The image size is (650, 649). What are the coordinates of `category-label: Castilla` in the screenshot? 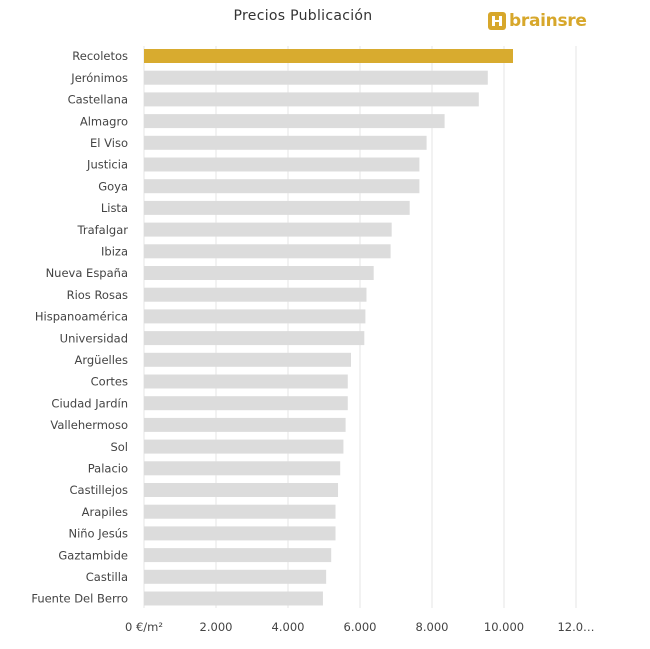 It's located at (107, 577).